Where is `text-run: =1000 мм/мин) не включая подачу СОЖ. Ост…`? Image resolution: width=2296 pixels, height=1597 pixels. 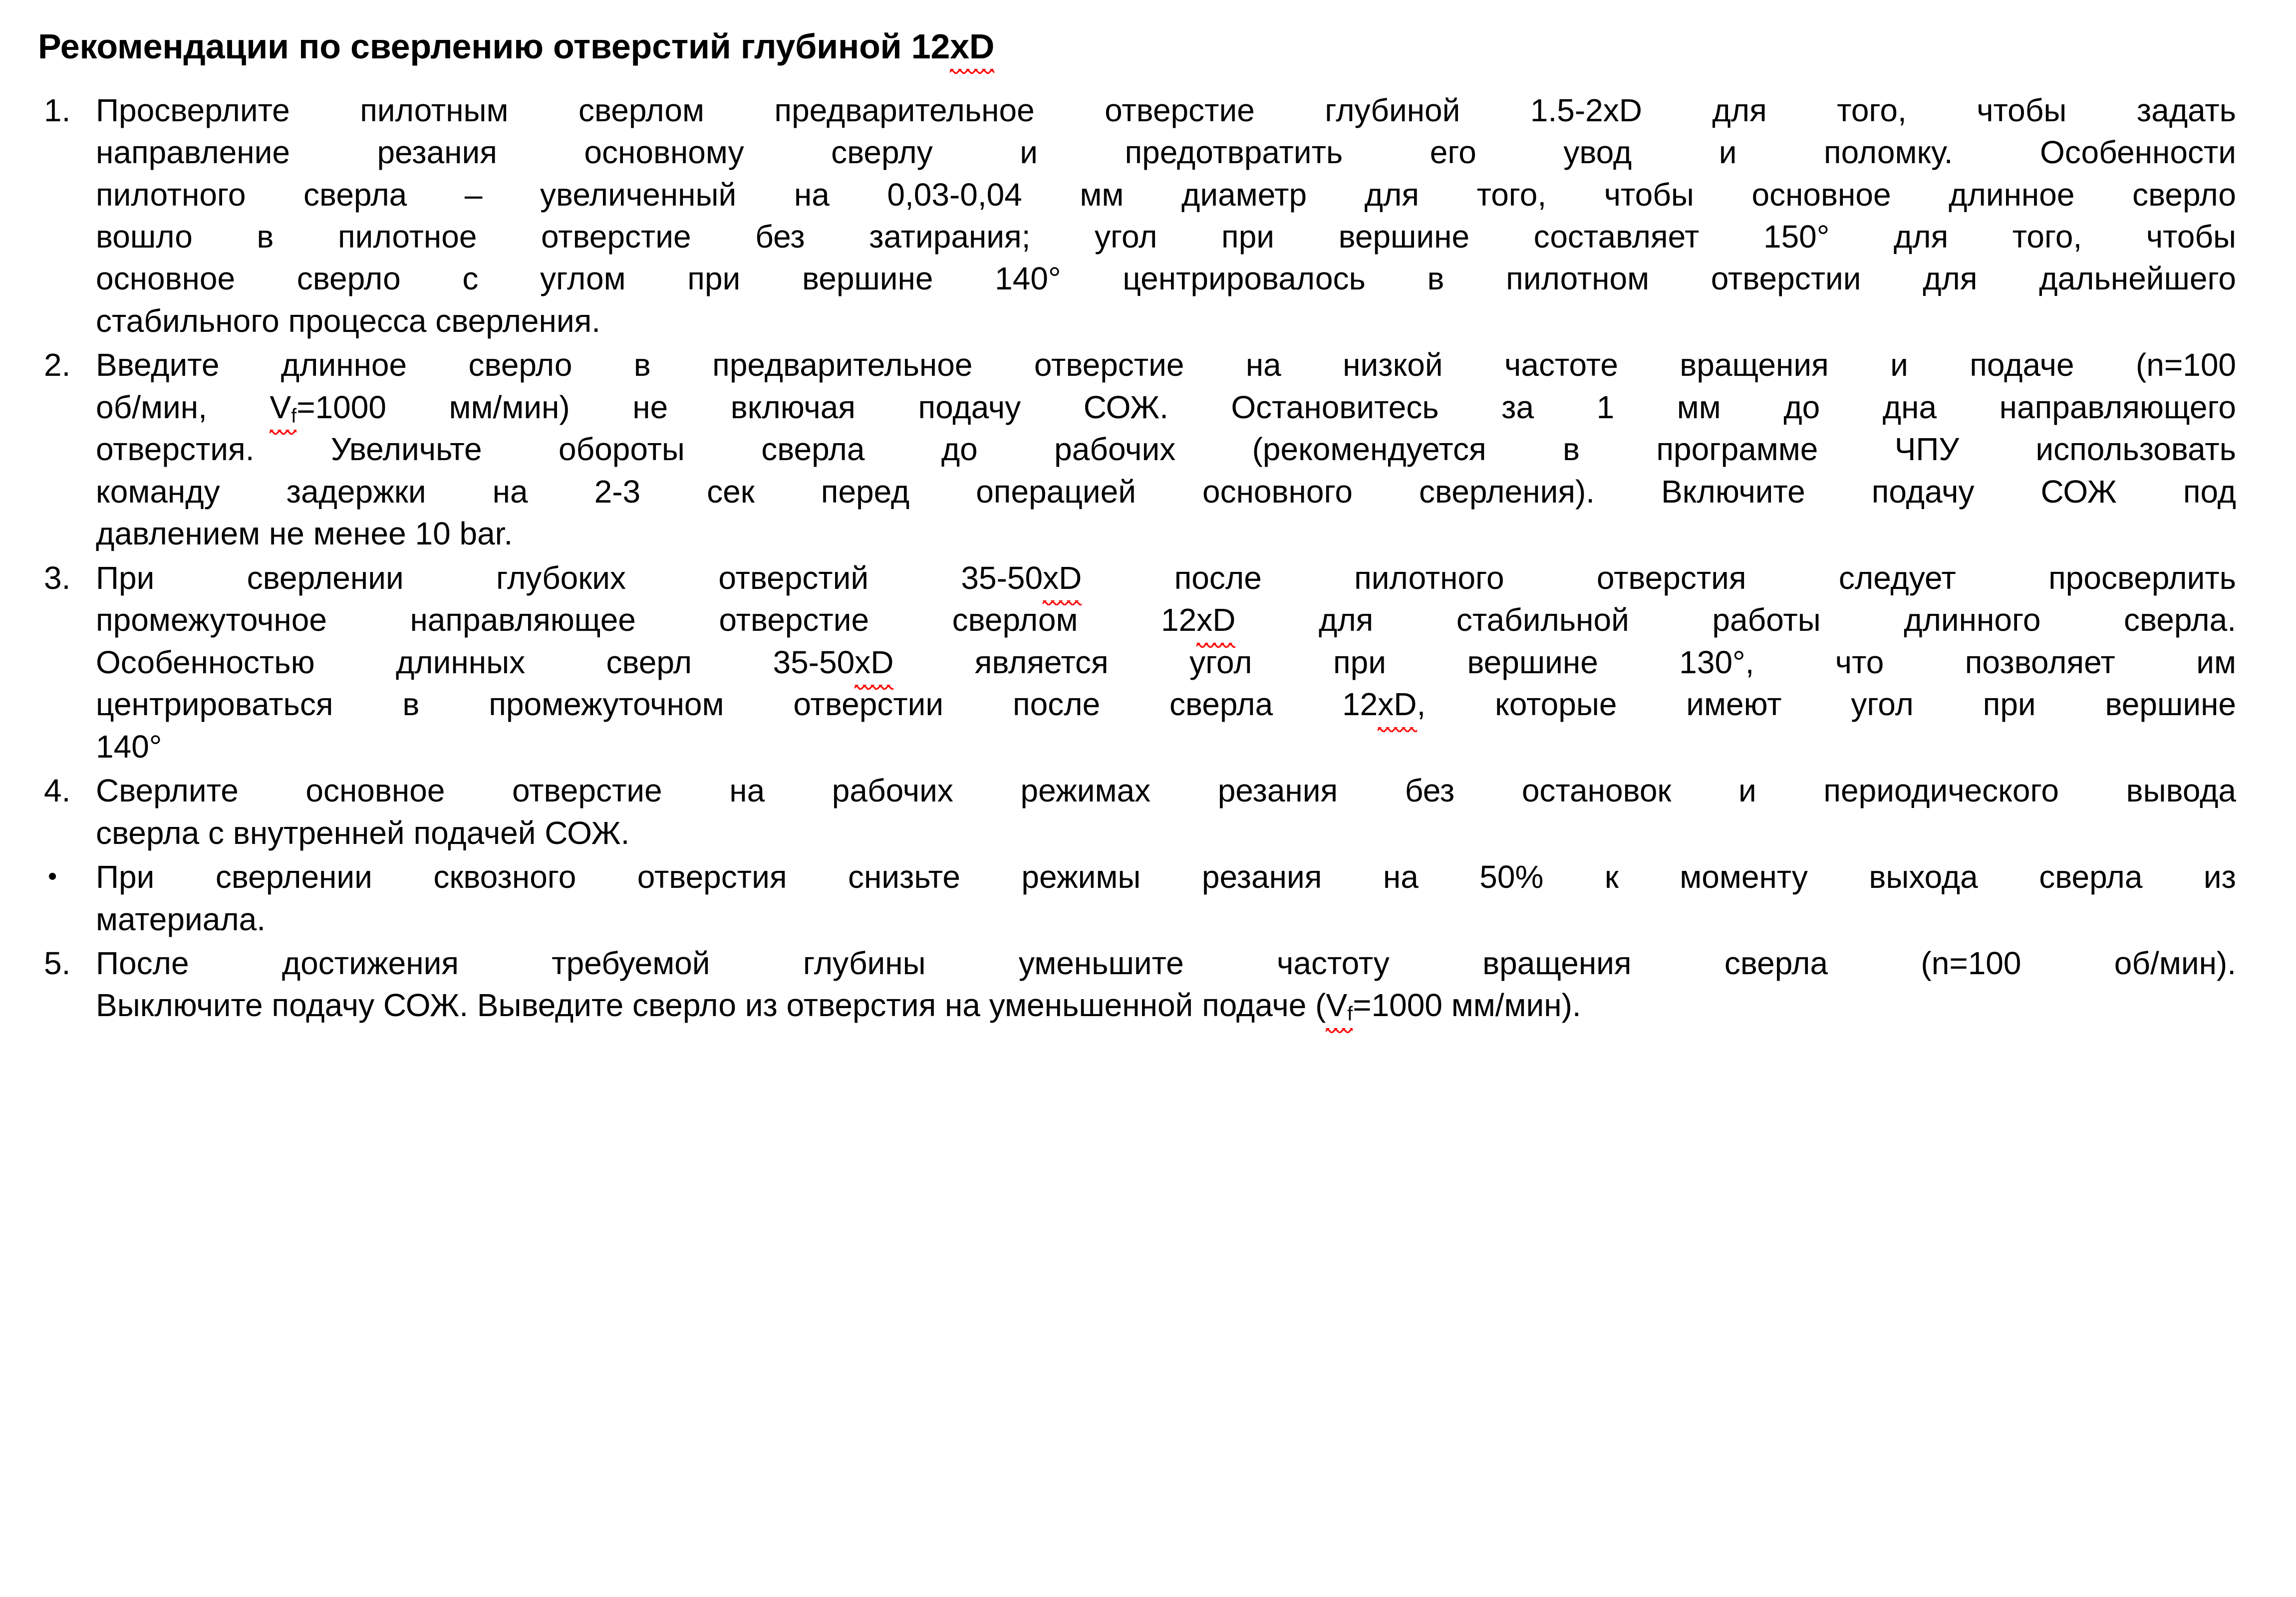 text-run: =1000 мм/мин) не включая подачу СОЖ. Ост… is located at coordinates (1267, 407).